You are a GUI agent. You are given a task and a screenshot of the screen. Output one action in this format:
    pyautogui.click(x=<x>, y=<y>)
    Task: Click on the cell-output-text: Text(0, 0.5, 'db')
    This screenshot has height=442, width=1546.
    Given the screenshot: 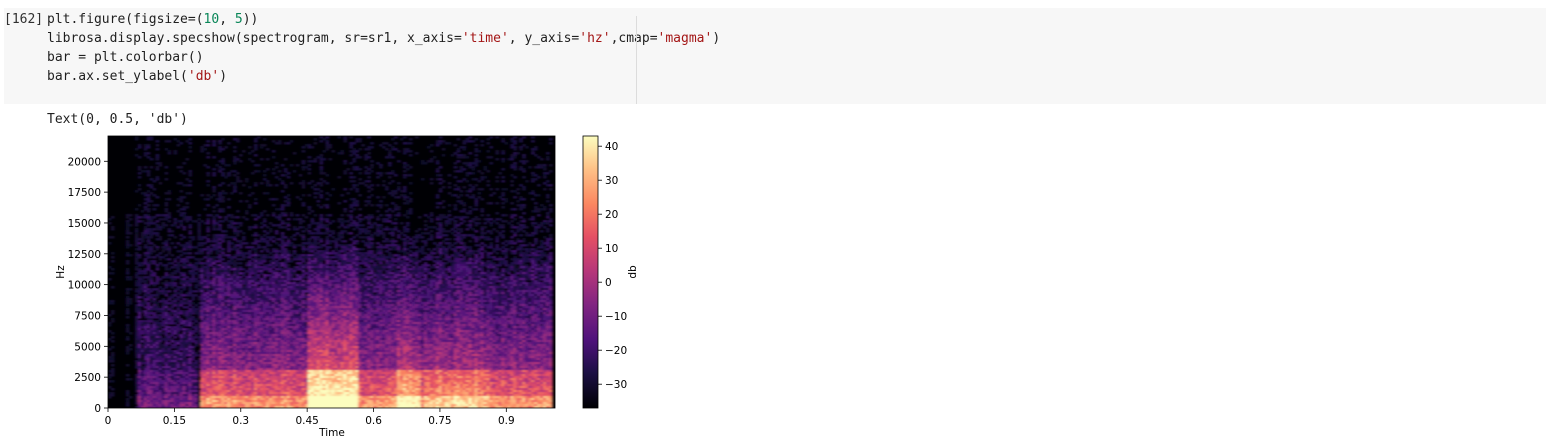 What is the action you would take?
    pyautogui.click(x=117, y=119)
    